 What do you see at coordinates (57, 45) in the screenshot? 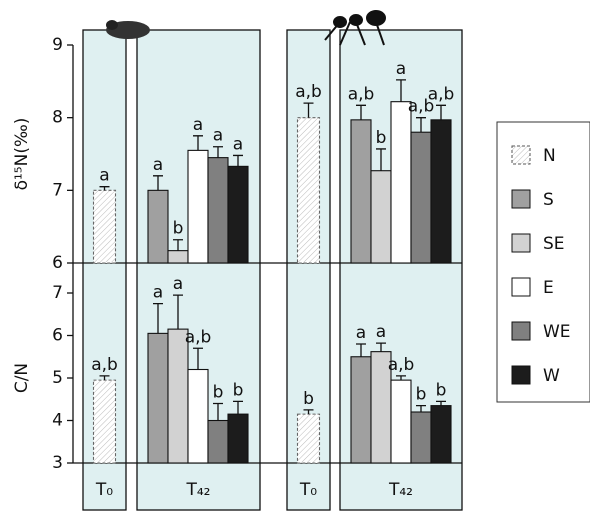
I see `y-tick-label: 9` at bounding box center [57, 45].